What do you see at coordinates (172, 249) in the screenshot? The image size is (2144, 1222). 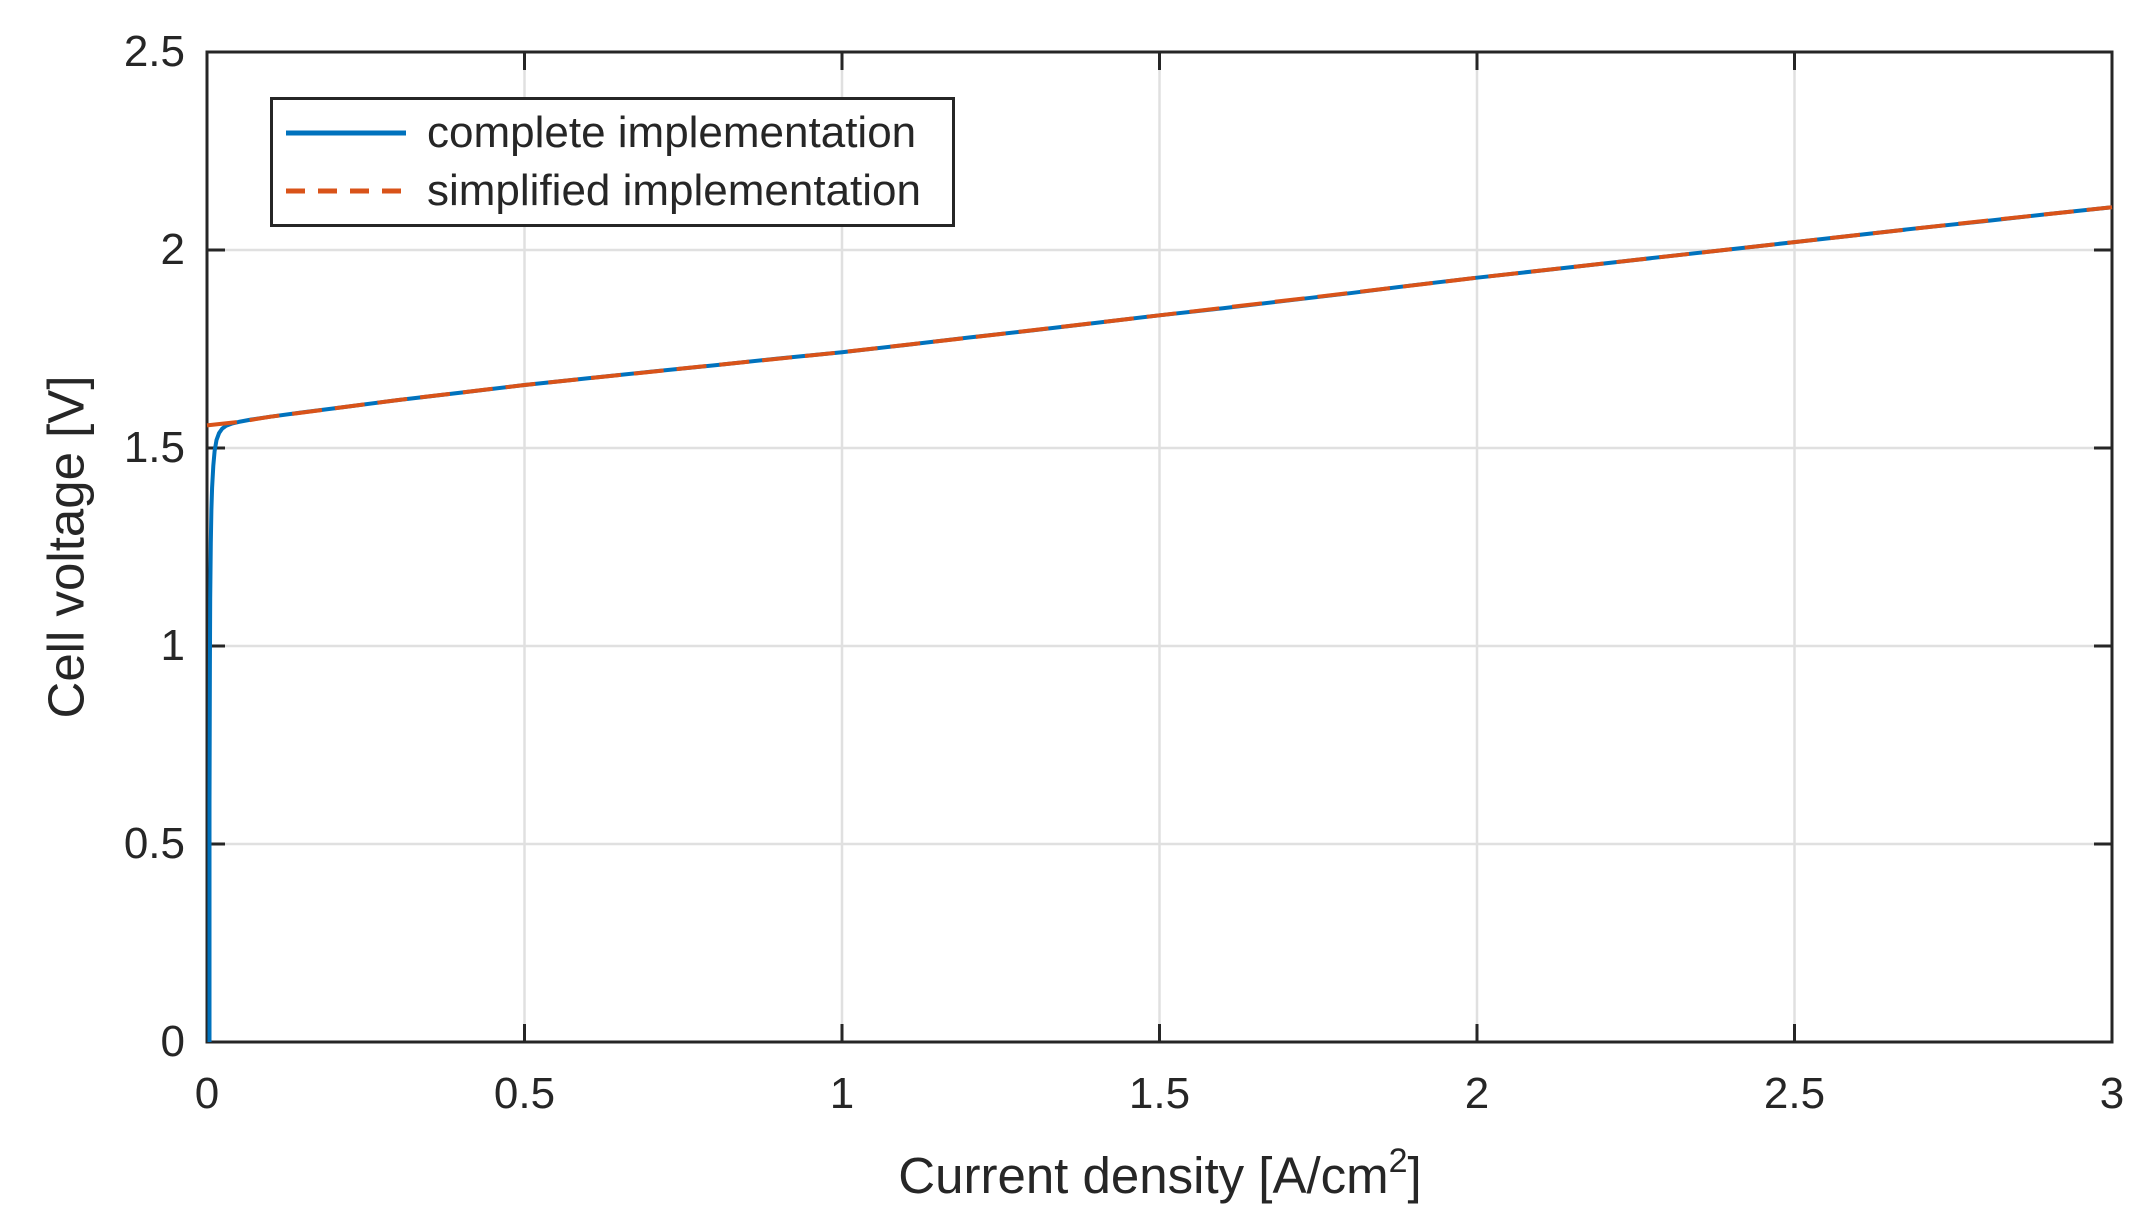 I see `y-tick-label: 2` at bounding box center [172, 249].